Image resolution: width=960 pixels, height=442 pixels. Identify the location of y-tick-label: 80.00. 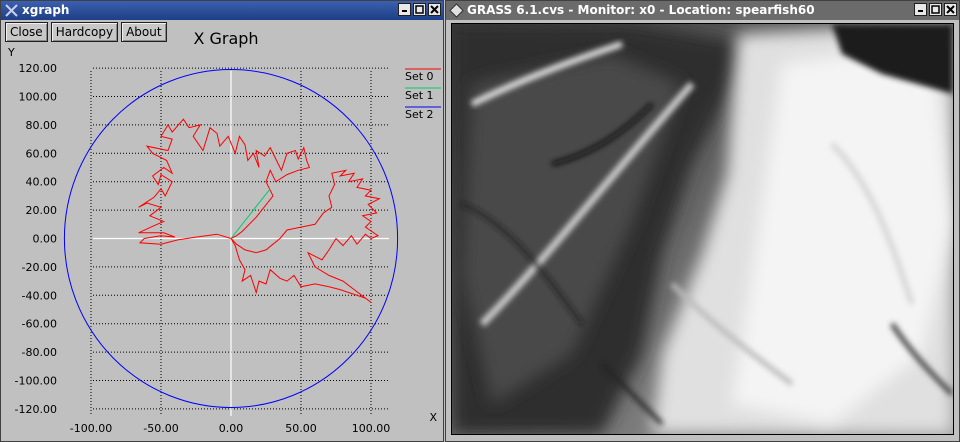
(42, 125).